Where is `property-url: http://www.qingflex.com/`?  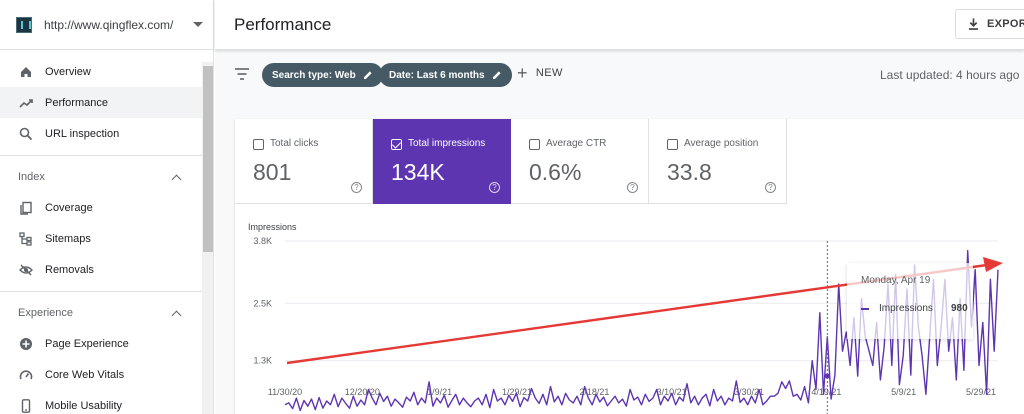 property-url: http://www.qingflex.com/ is located at coordinates (109, 24).